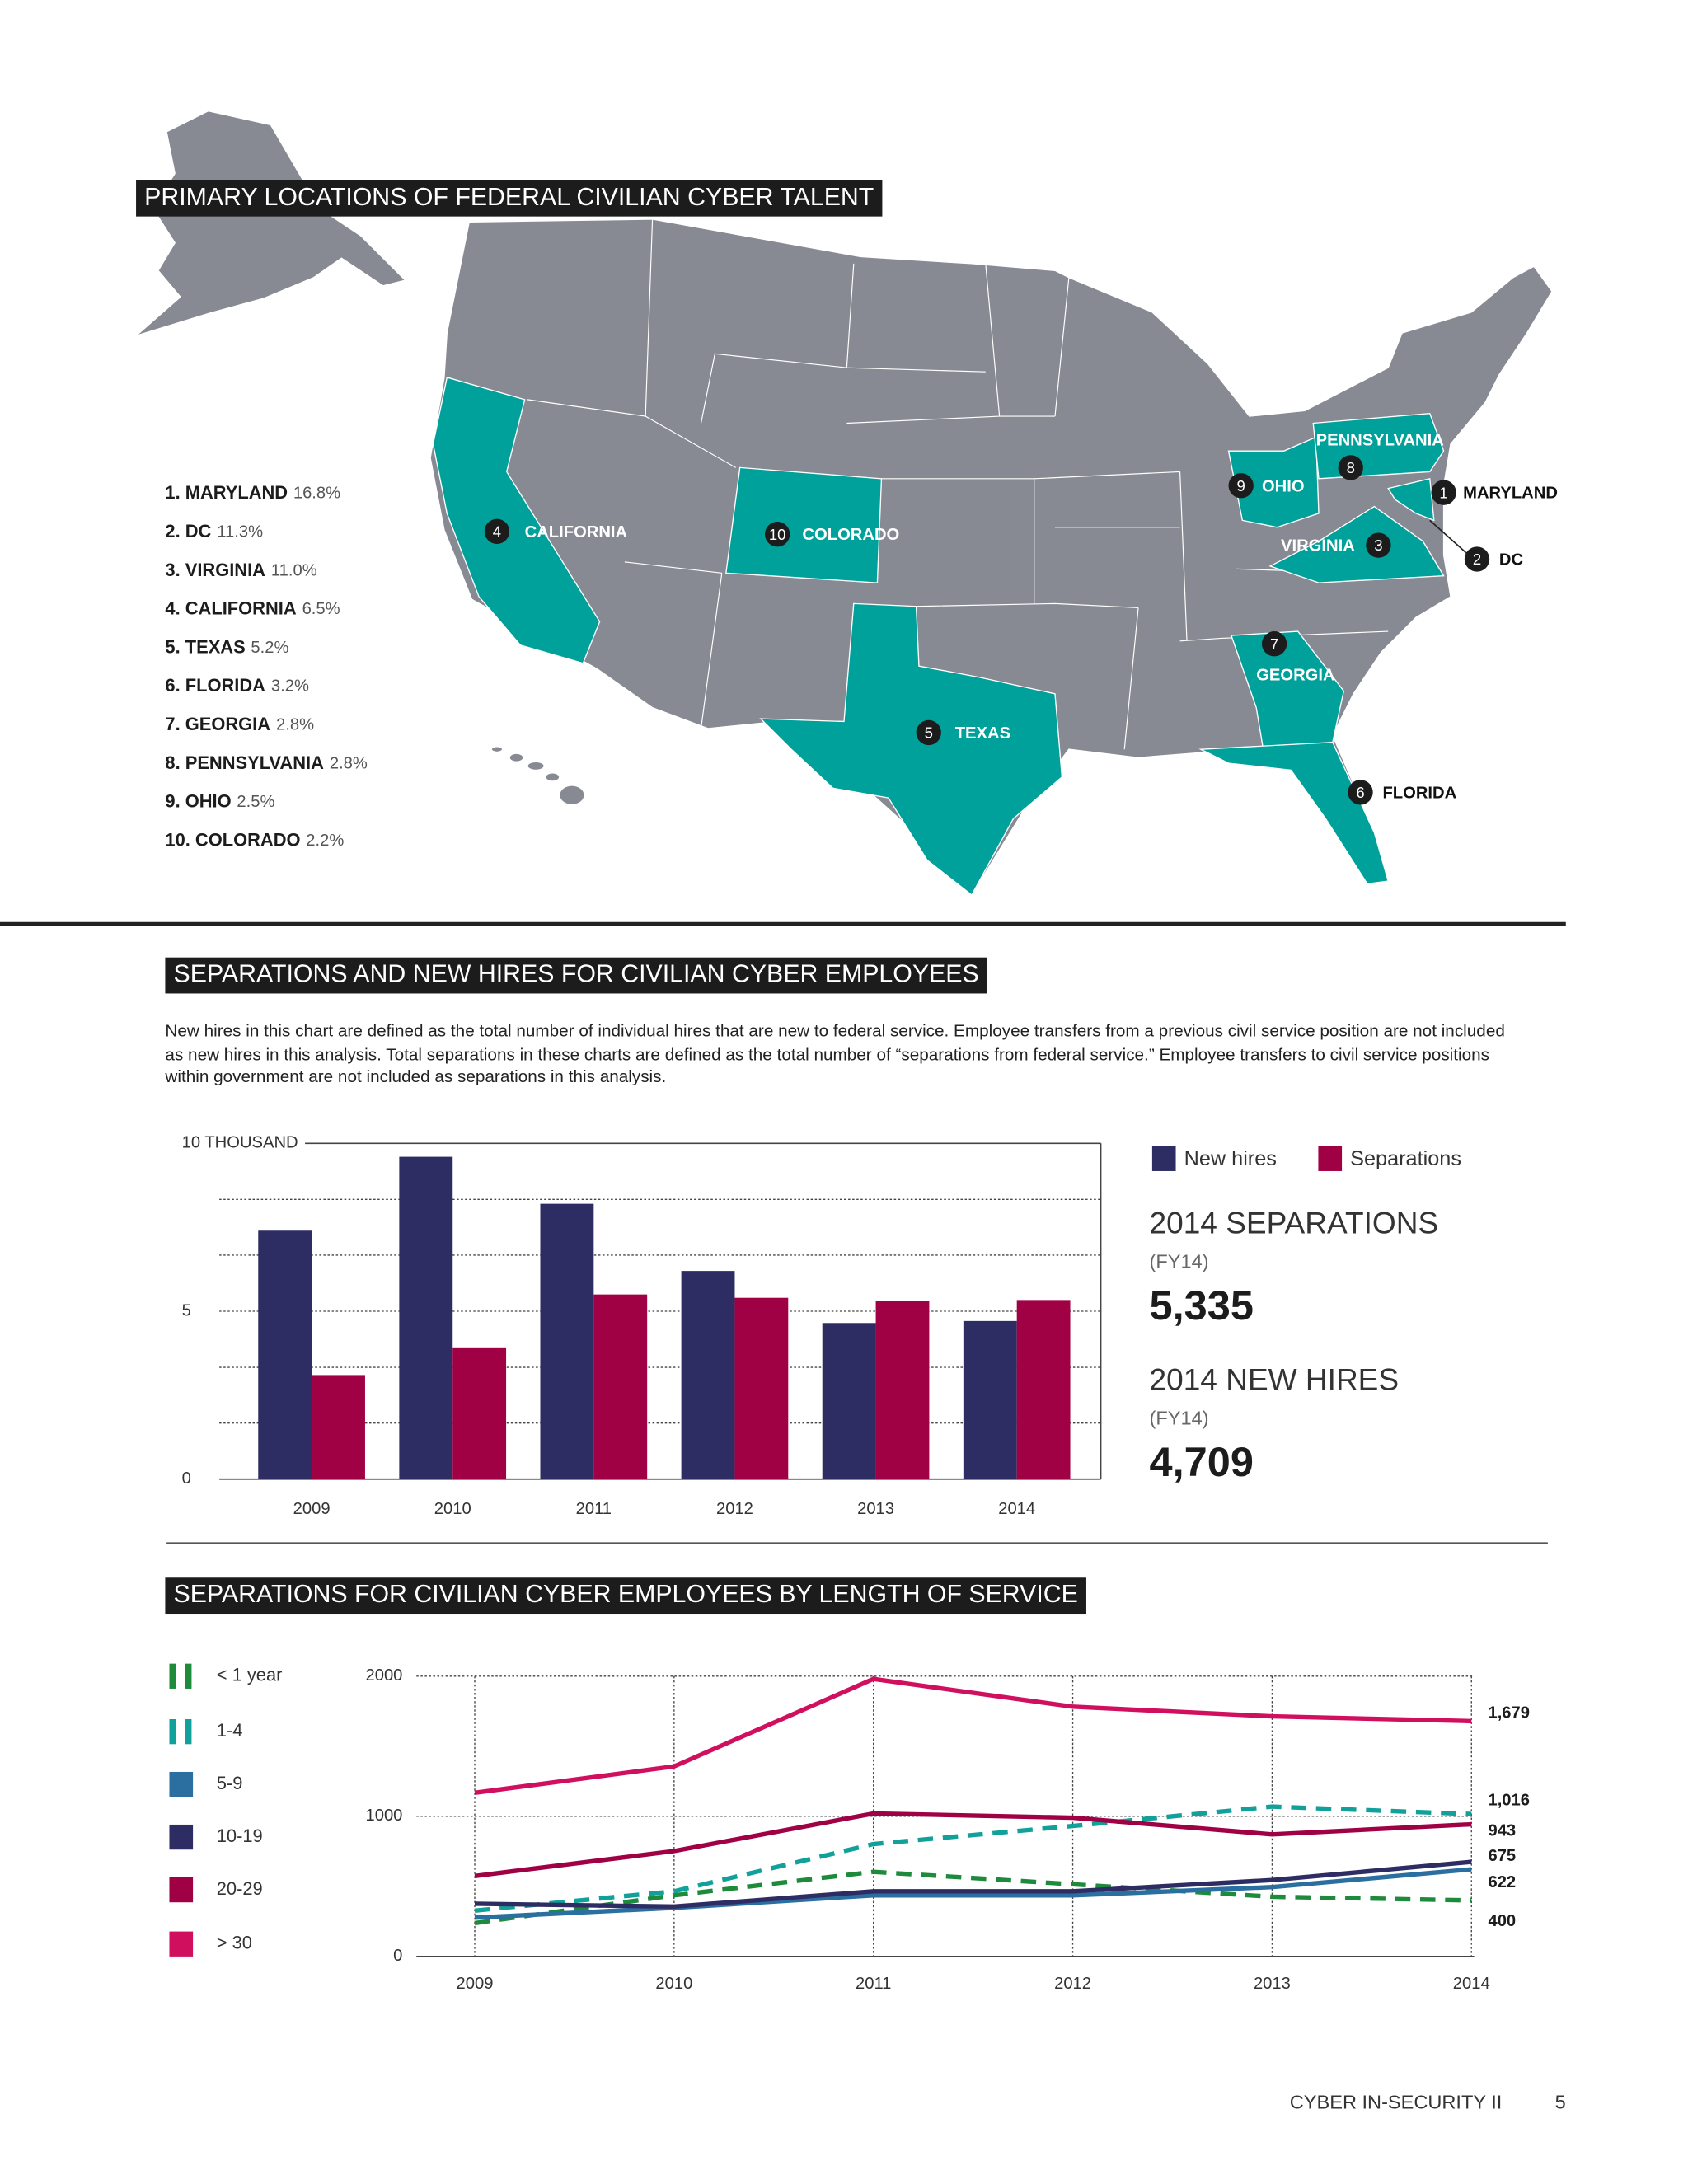 The width and height of the screenshot is (1688, 2184). I want to click on marker-number: 10, so click(778, 534).